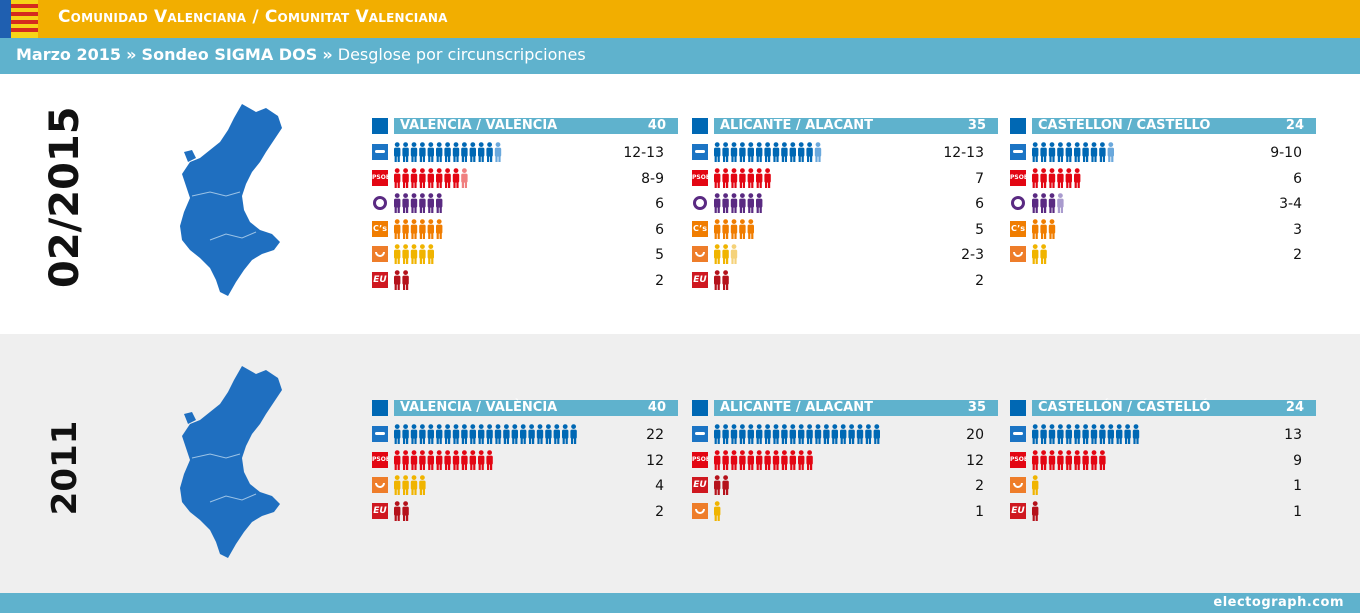 This screenshot has height=613, width=1360. I want to click on party-row-pp: 12-13, so click(525, 153).